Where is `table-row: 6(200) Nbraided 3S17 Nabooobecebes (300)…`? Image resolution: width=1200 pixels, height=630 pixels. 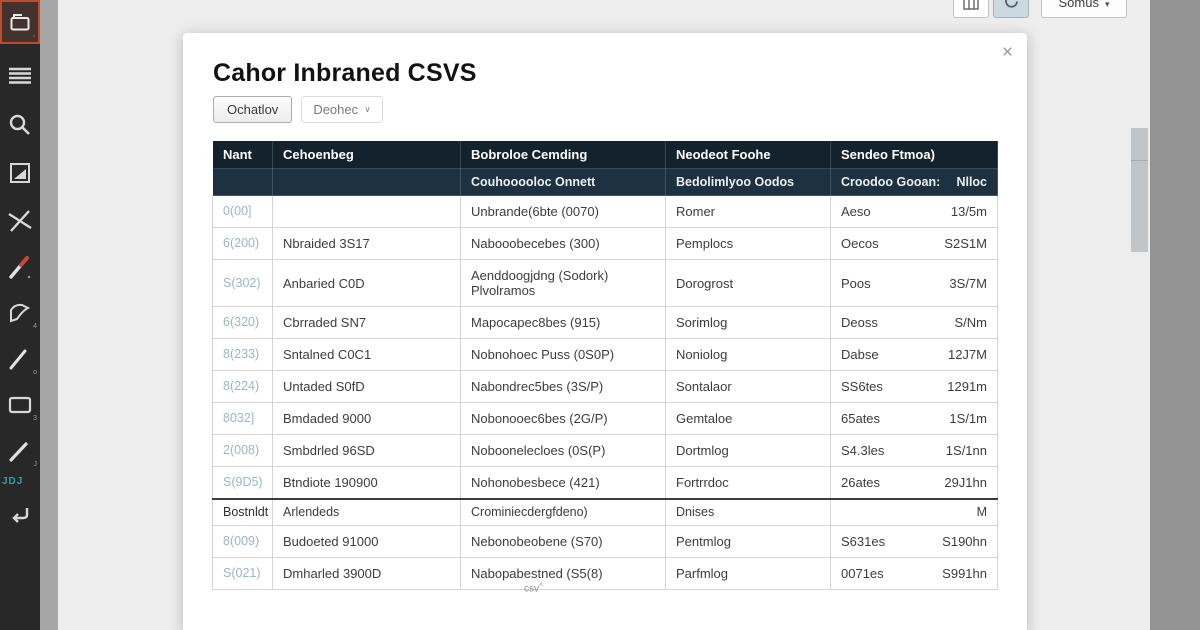 table-row: 6(200) Nbraided 3S17 Nabooobecebes (300)… is located at coordinates (605, 243).